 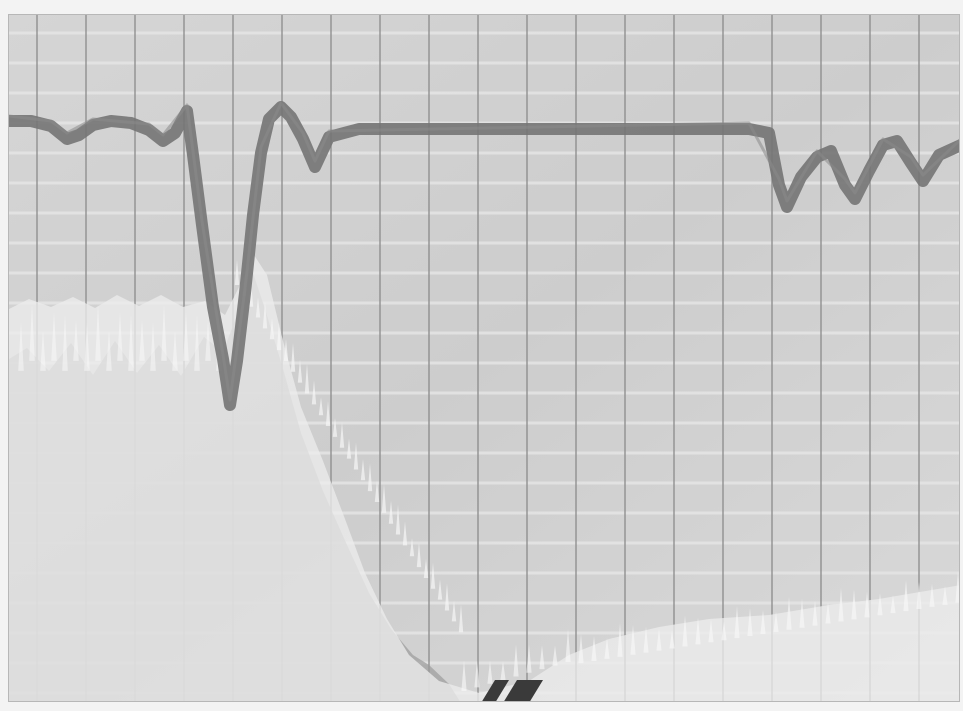 What do you see at coordinates (512, 690) in the screenshot?
I see `marker-glyph-icon` at bounding box center [512, 690].